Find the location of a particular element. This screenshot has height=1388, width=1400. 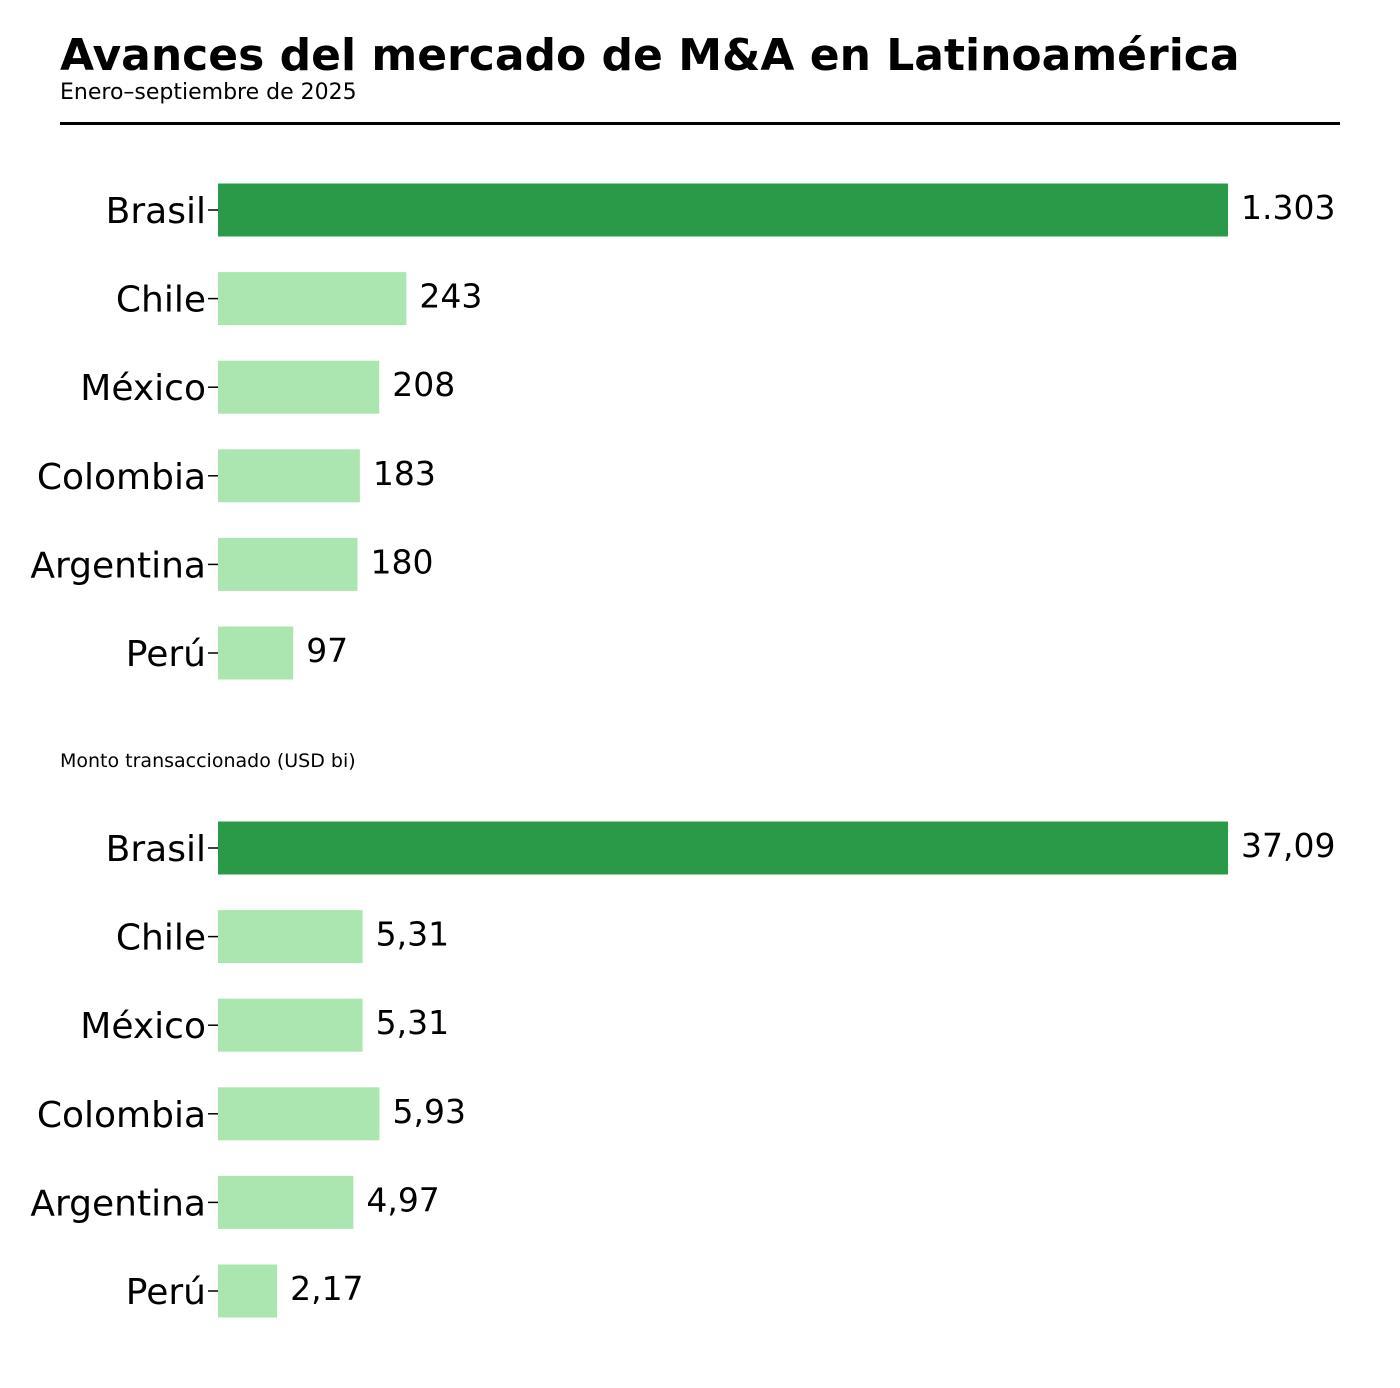

count-category-label-colombia: Colombia is located at coordinates (121, 477).